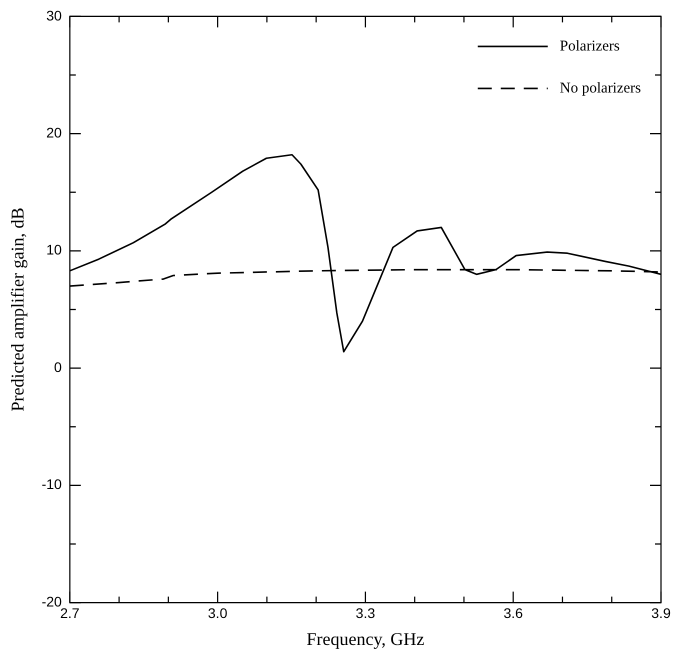 The height and width of the screenshot is (659, 675). What do you see at coordinates (54, 250) in the screenshot?
I see `y-tick-label: 10` at bounding box center [54, 250].